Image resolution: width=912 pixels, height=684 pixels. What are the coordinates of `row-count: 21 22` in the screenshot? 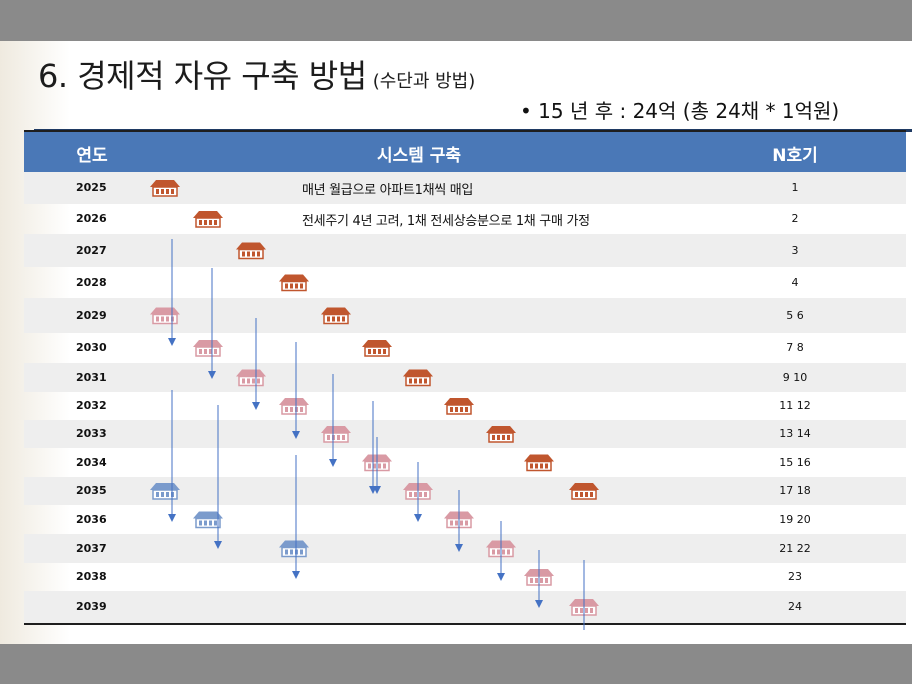 It's located at (795, 548).